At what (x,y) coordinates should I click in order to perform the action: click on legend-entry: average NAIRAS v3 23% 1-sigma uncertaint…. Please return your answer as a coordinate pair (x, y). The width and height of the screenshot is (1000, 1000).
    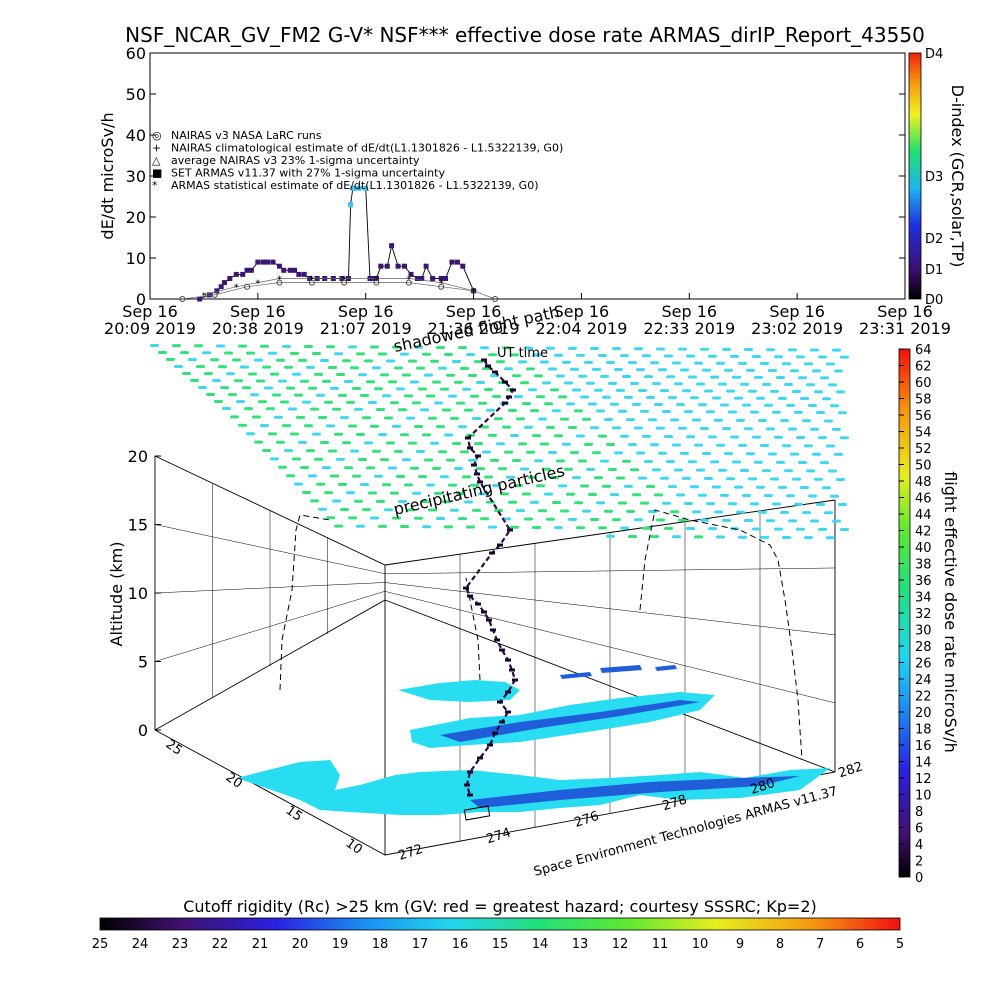
    Looking at the image, I should click on (295, 160).